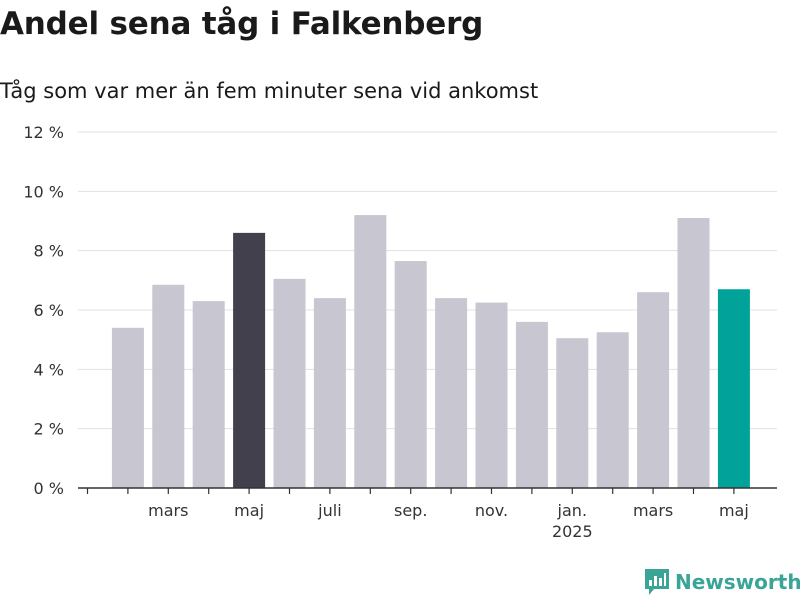 Image resolution: width=800 pixels, height=600 pixels. Describe the element at coordinates (49, 310) in the screenshot. I see `y-tick-label: 6 %` at that location.